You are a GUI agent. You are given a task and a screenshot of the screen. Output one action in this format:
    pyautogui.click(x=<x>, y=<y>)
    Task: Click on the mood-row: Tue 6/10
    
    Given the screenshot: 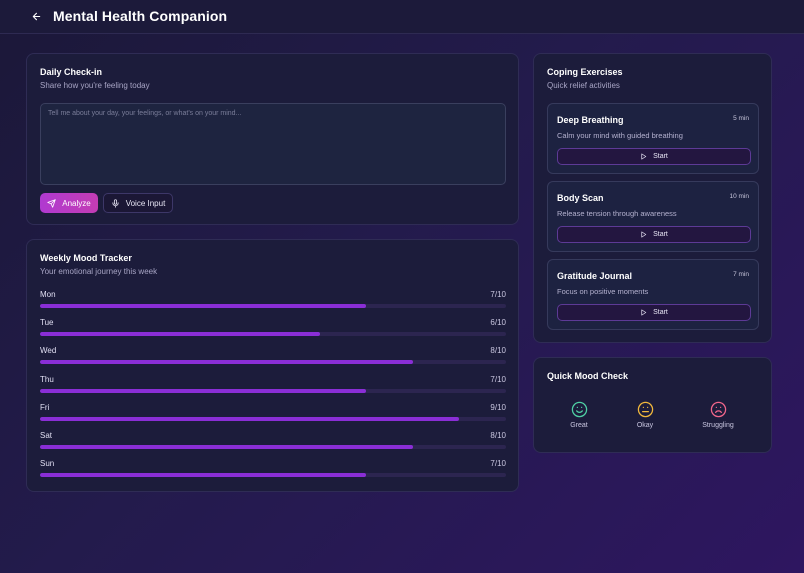 What is the action you would take?
    pyautogui.click(x=273, y=328)
    